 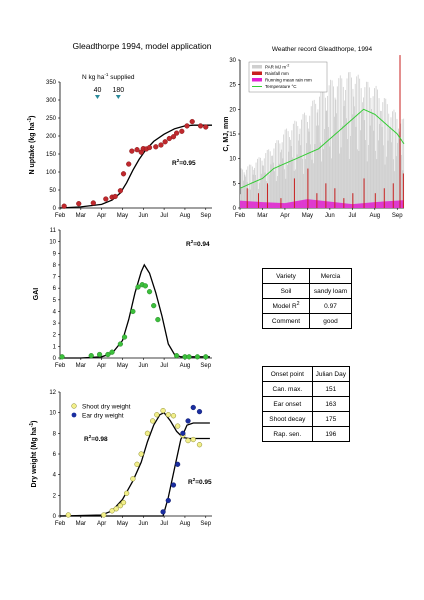 I want to click on y-axis-label-text: GAI, so click(x=36, y=294).